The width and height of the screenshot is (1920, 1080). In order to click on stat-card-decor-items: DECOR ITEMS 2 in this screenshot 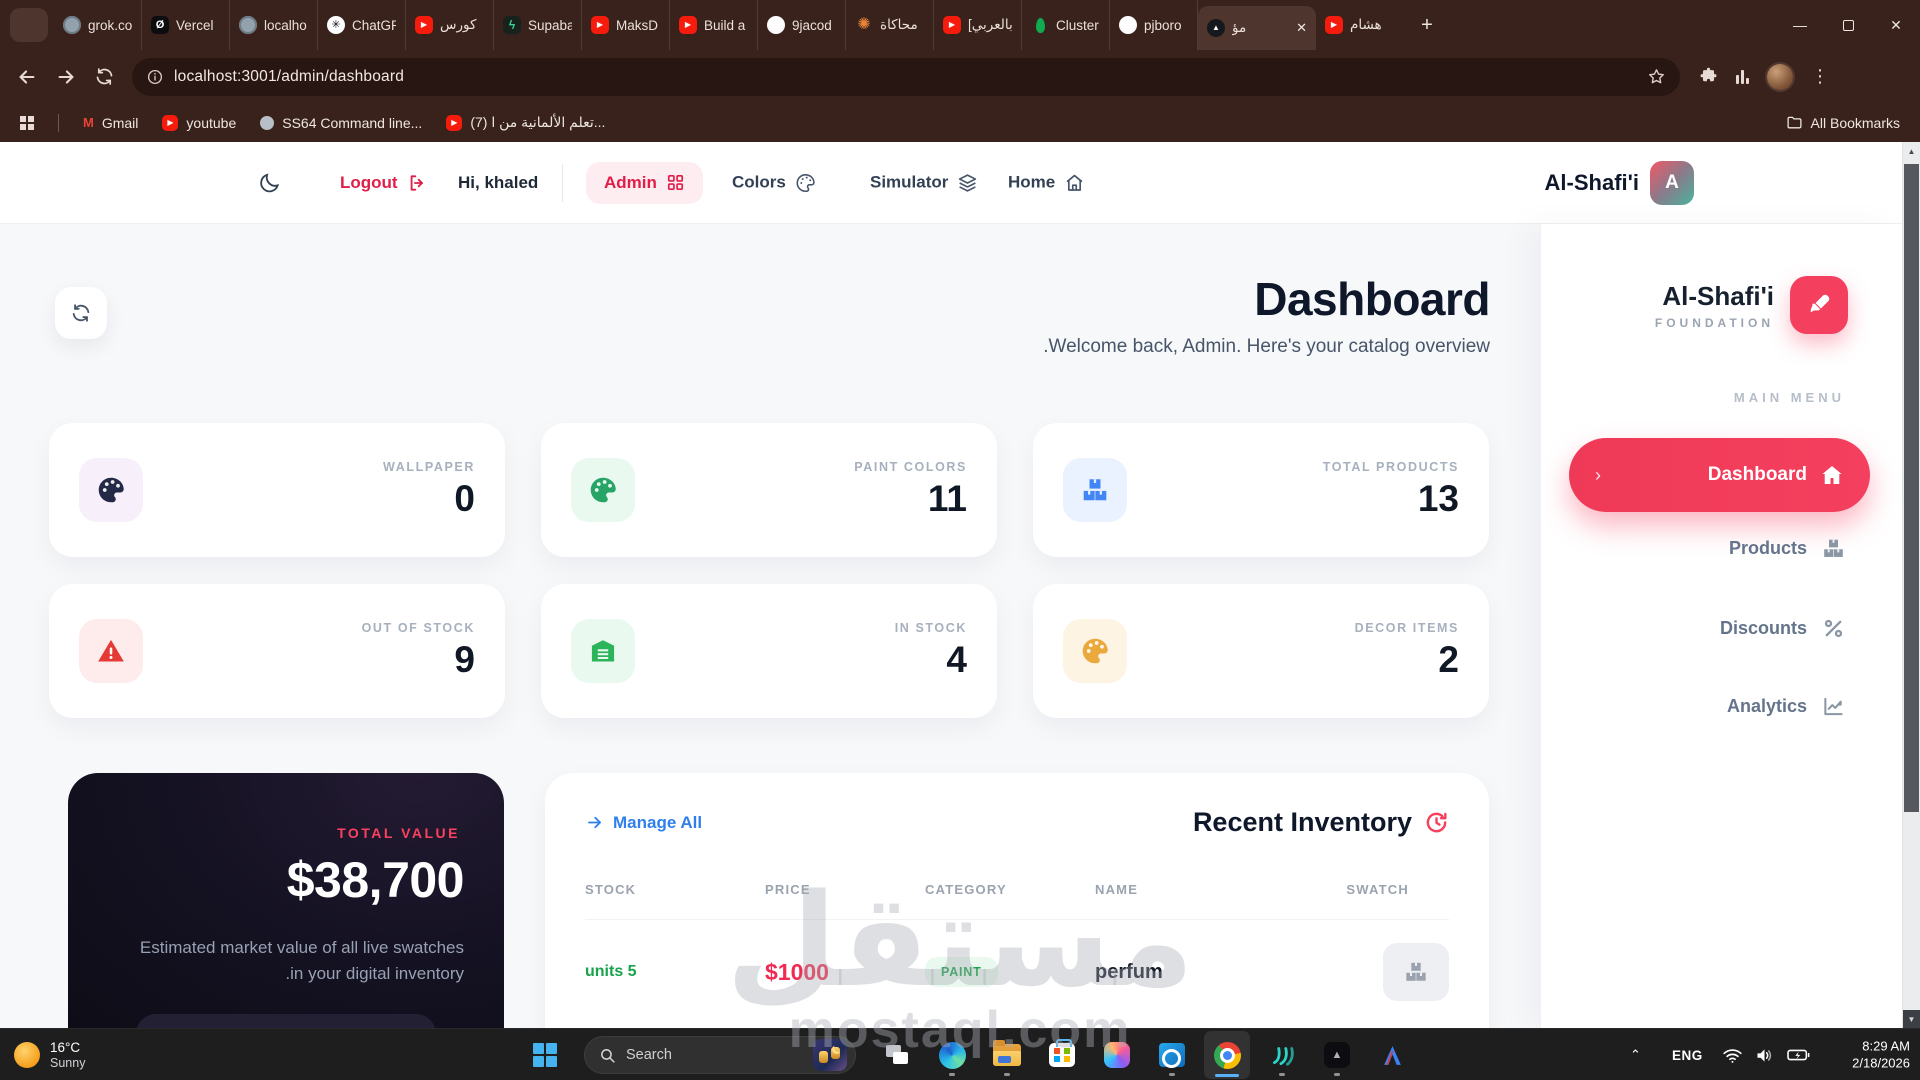, I will do `click(1261, 651)`.